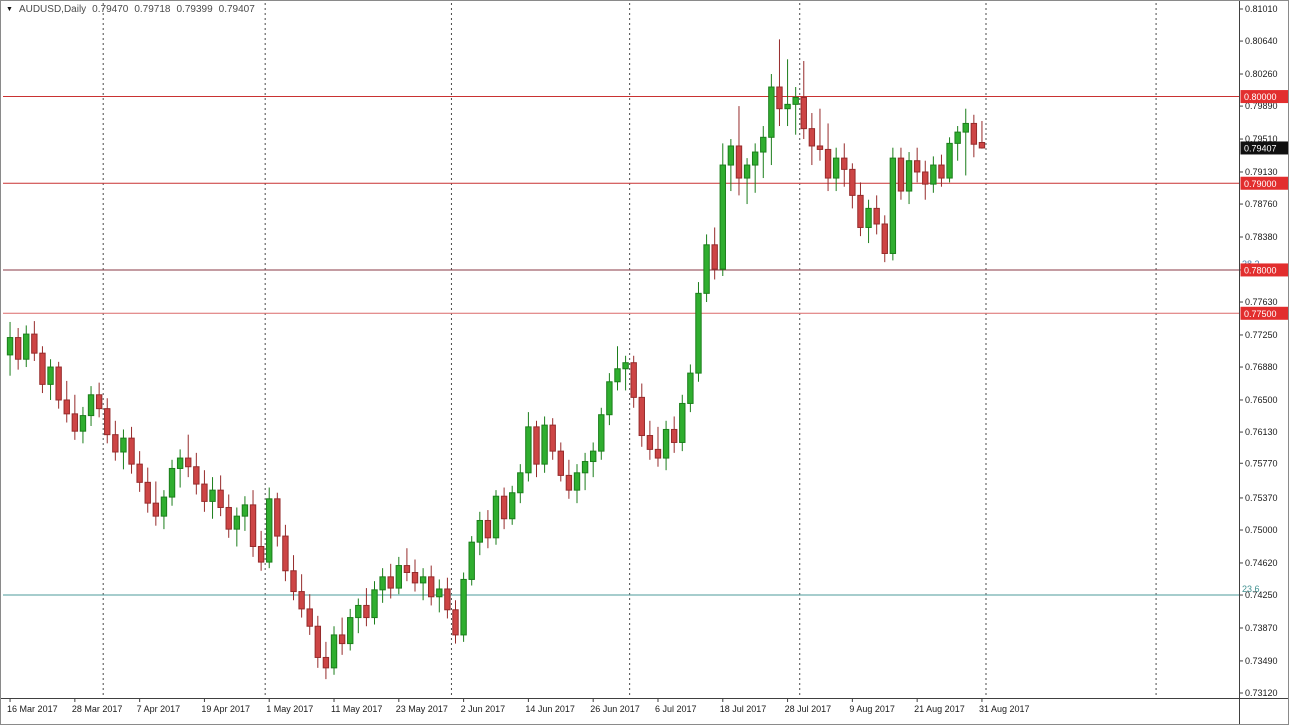 This screenshot has width=1289, height=725. Describe the element at coordinates (1260, 148) in the screenshot. I see `current-price-badge-text: 0.79407` at that location.